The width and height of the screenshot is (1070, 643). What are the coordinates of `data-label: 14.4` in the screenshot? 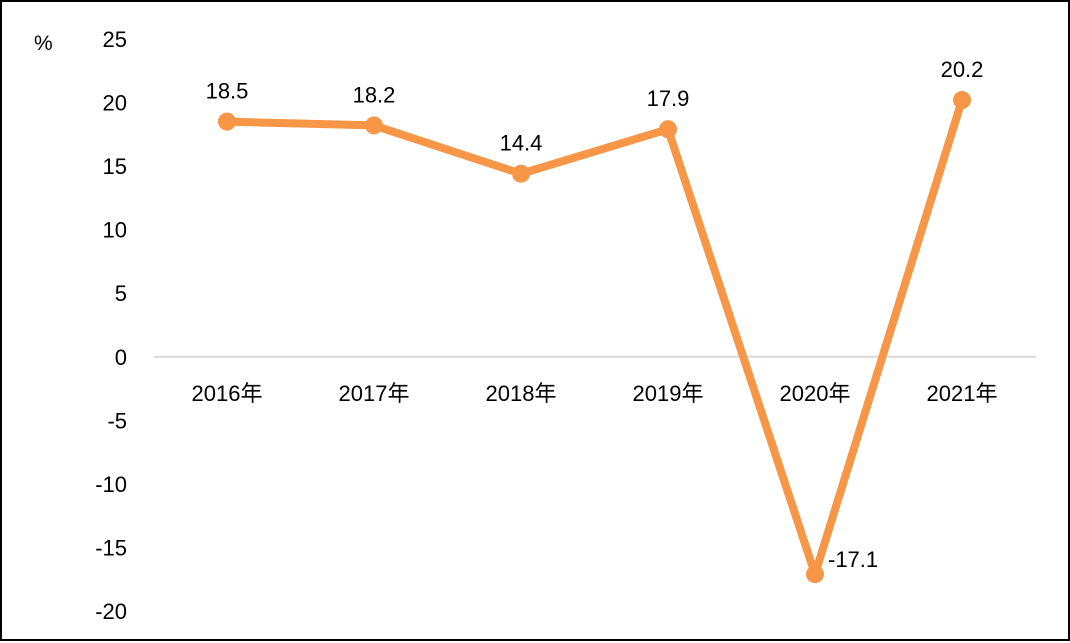 It's located at (521, 143).